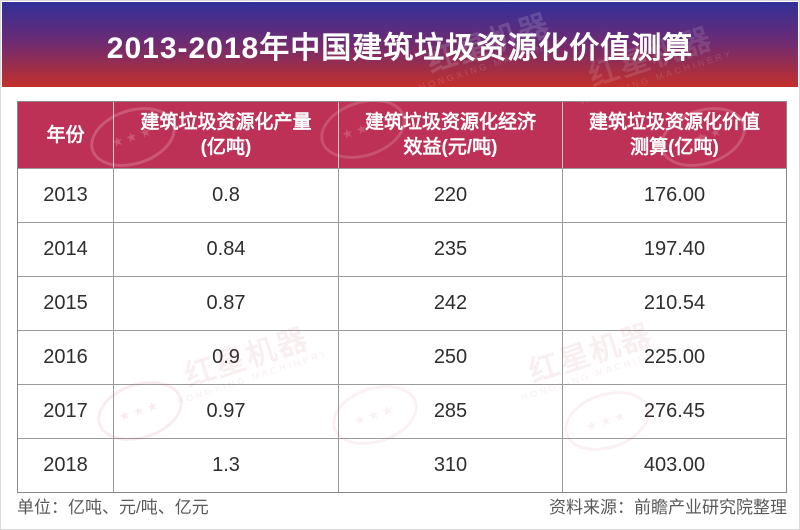 Image resolution: width=800 pixels, height=530 pixels. I want to click on cell-benefit: 310, so click(451, 465).